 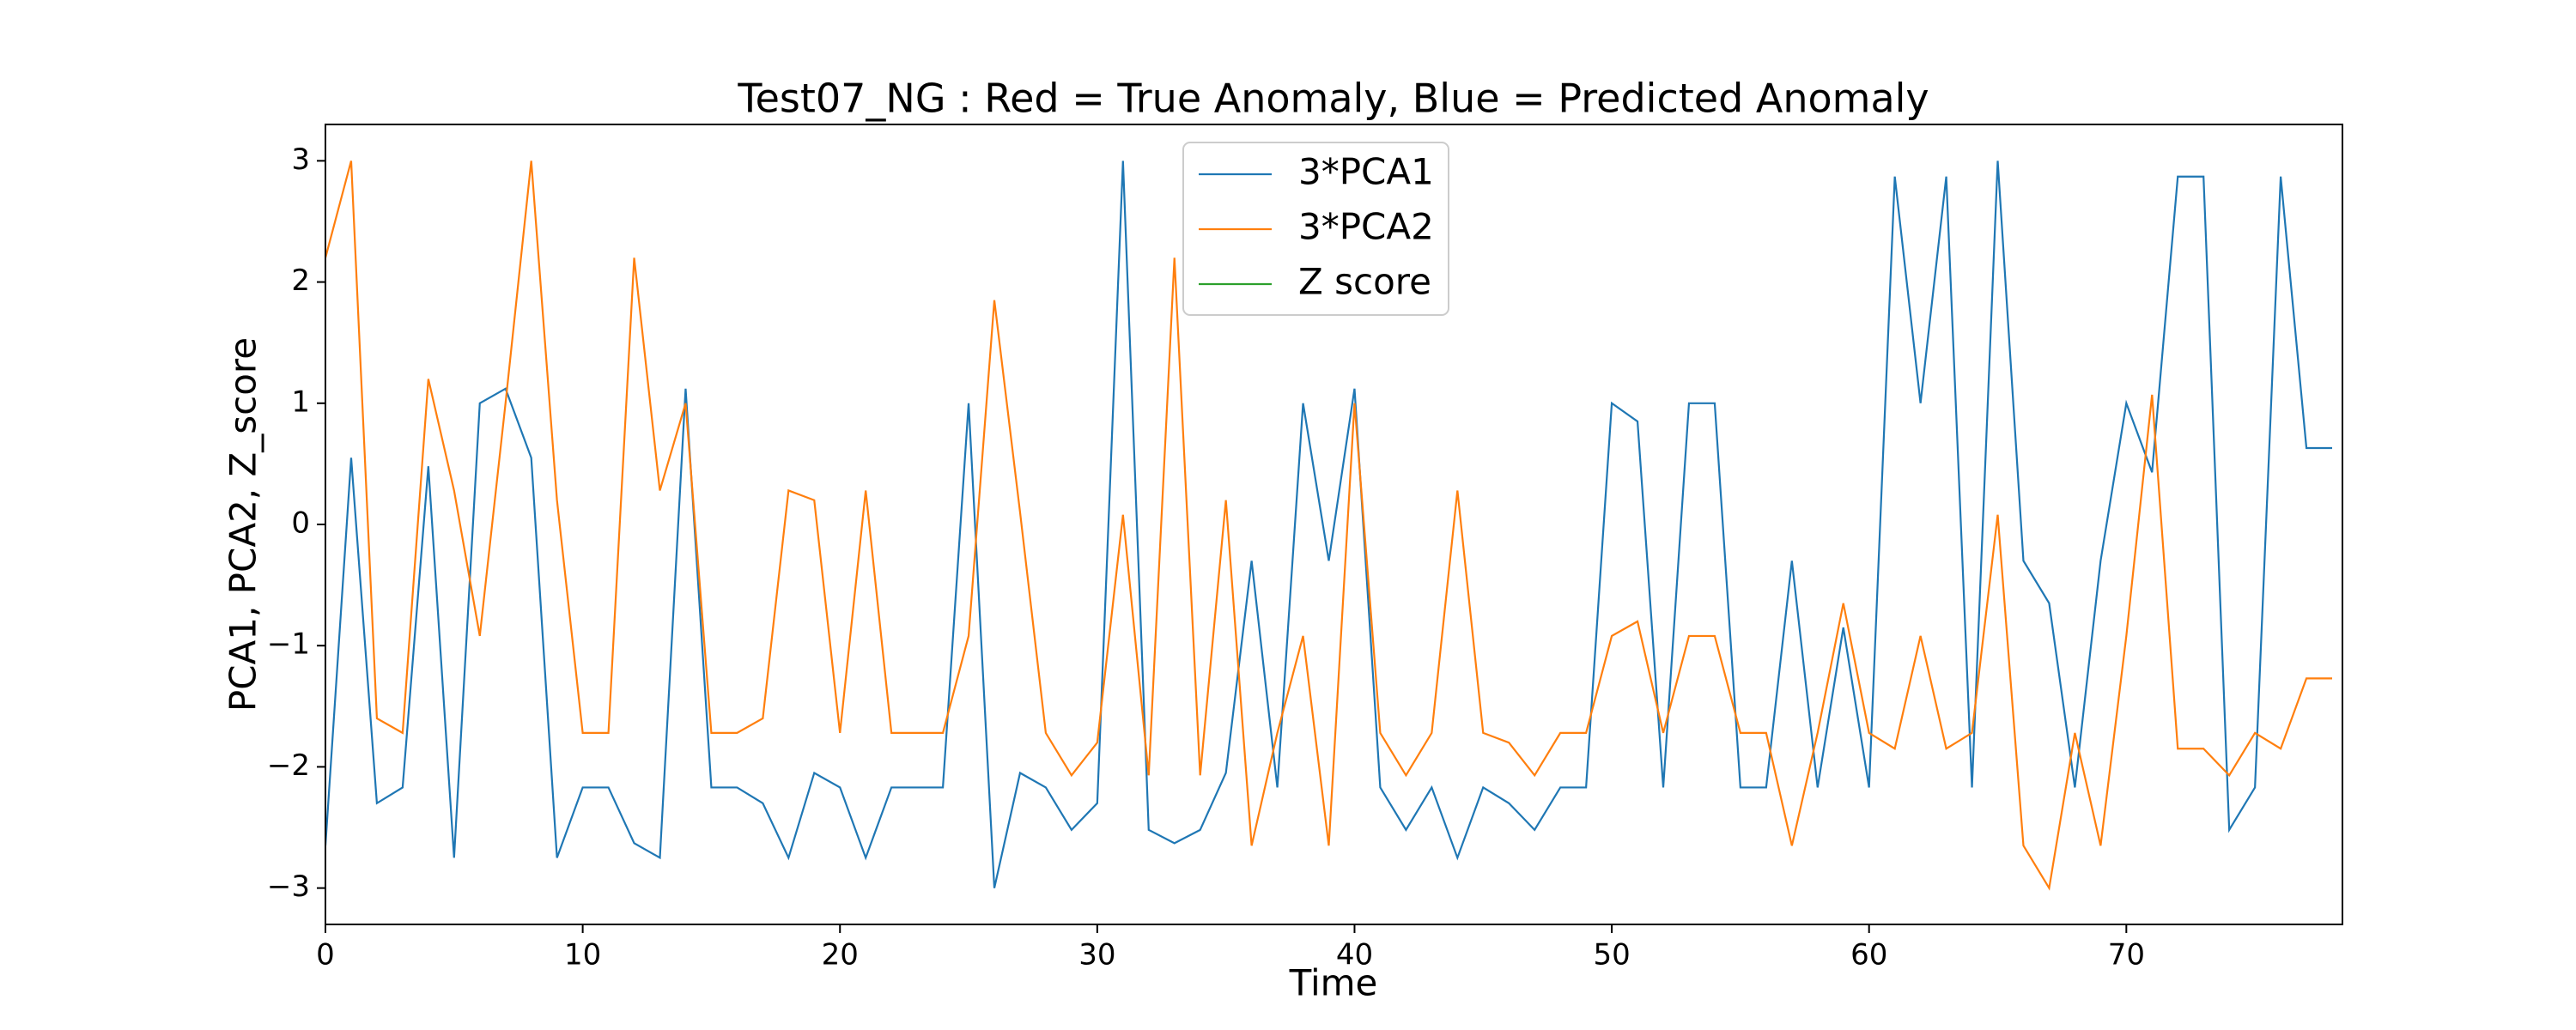 I want to click on legend-label: 3*PCA2, so click(x=1366, y=227).